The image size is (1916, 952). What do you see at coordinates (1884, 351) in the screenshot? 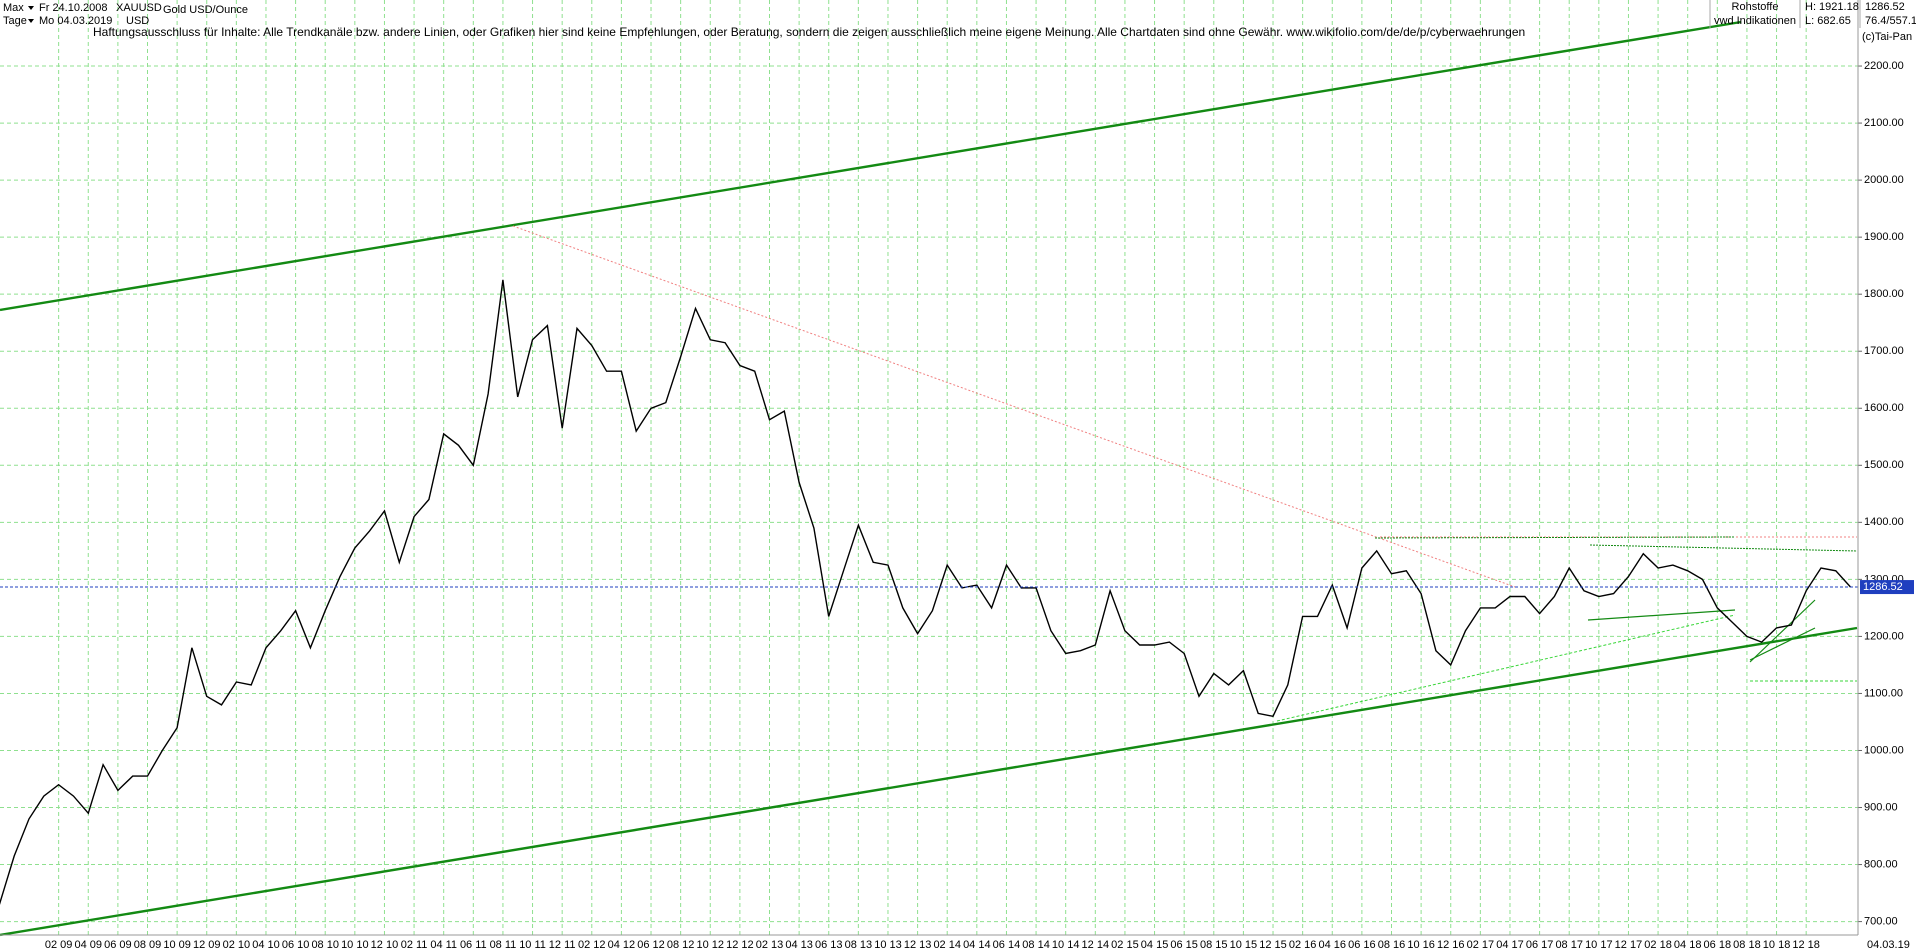
I see `y-tick-label: 1700.00` at bounding box center [1884, 351].